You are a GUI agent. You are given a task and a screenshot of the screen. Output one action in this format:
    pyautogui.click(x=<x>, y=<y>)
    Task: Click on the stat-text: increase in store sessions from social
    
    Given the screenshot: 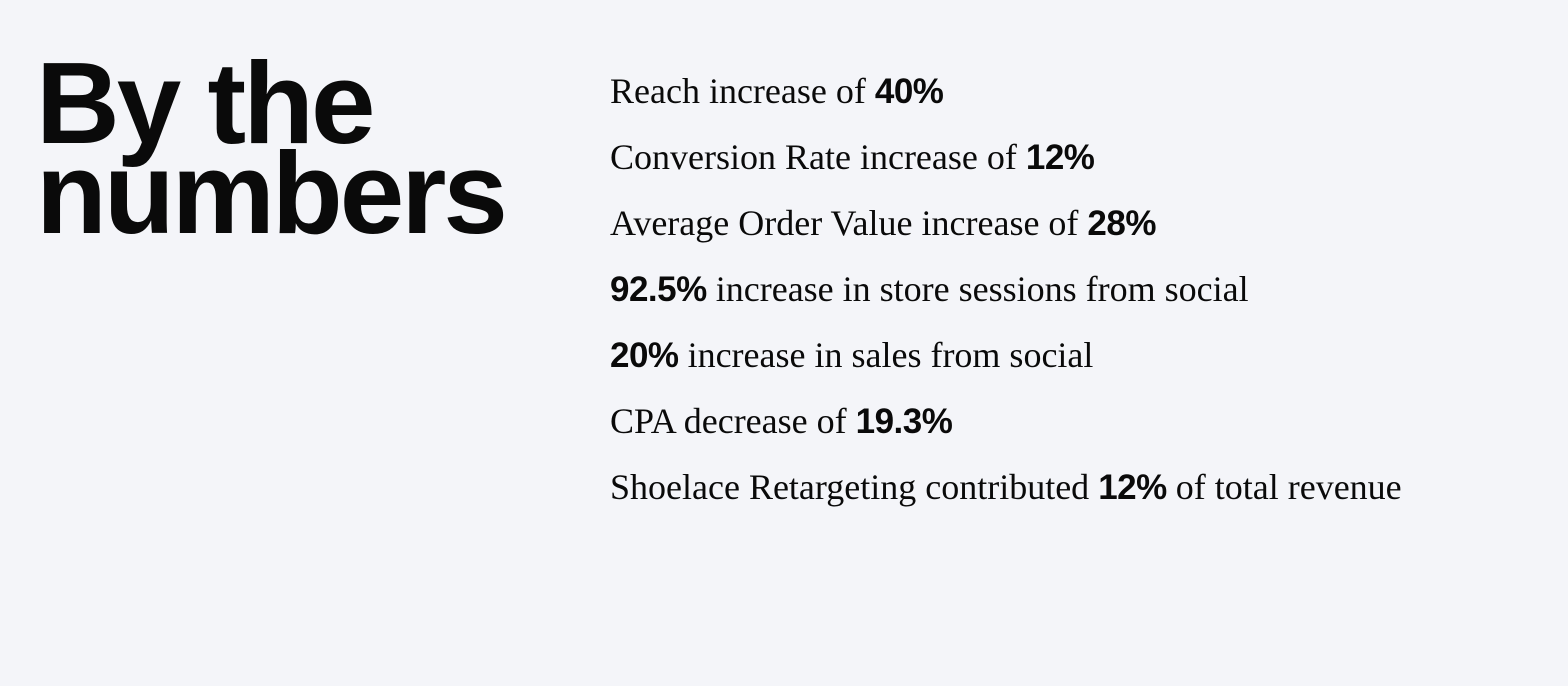 What is the action you would take?
    pyautogui.click(x=982, y=289)
    